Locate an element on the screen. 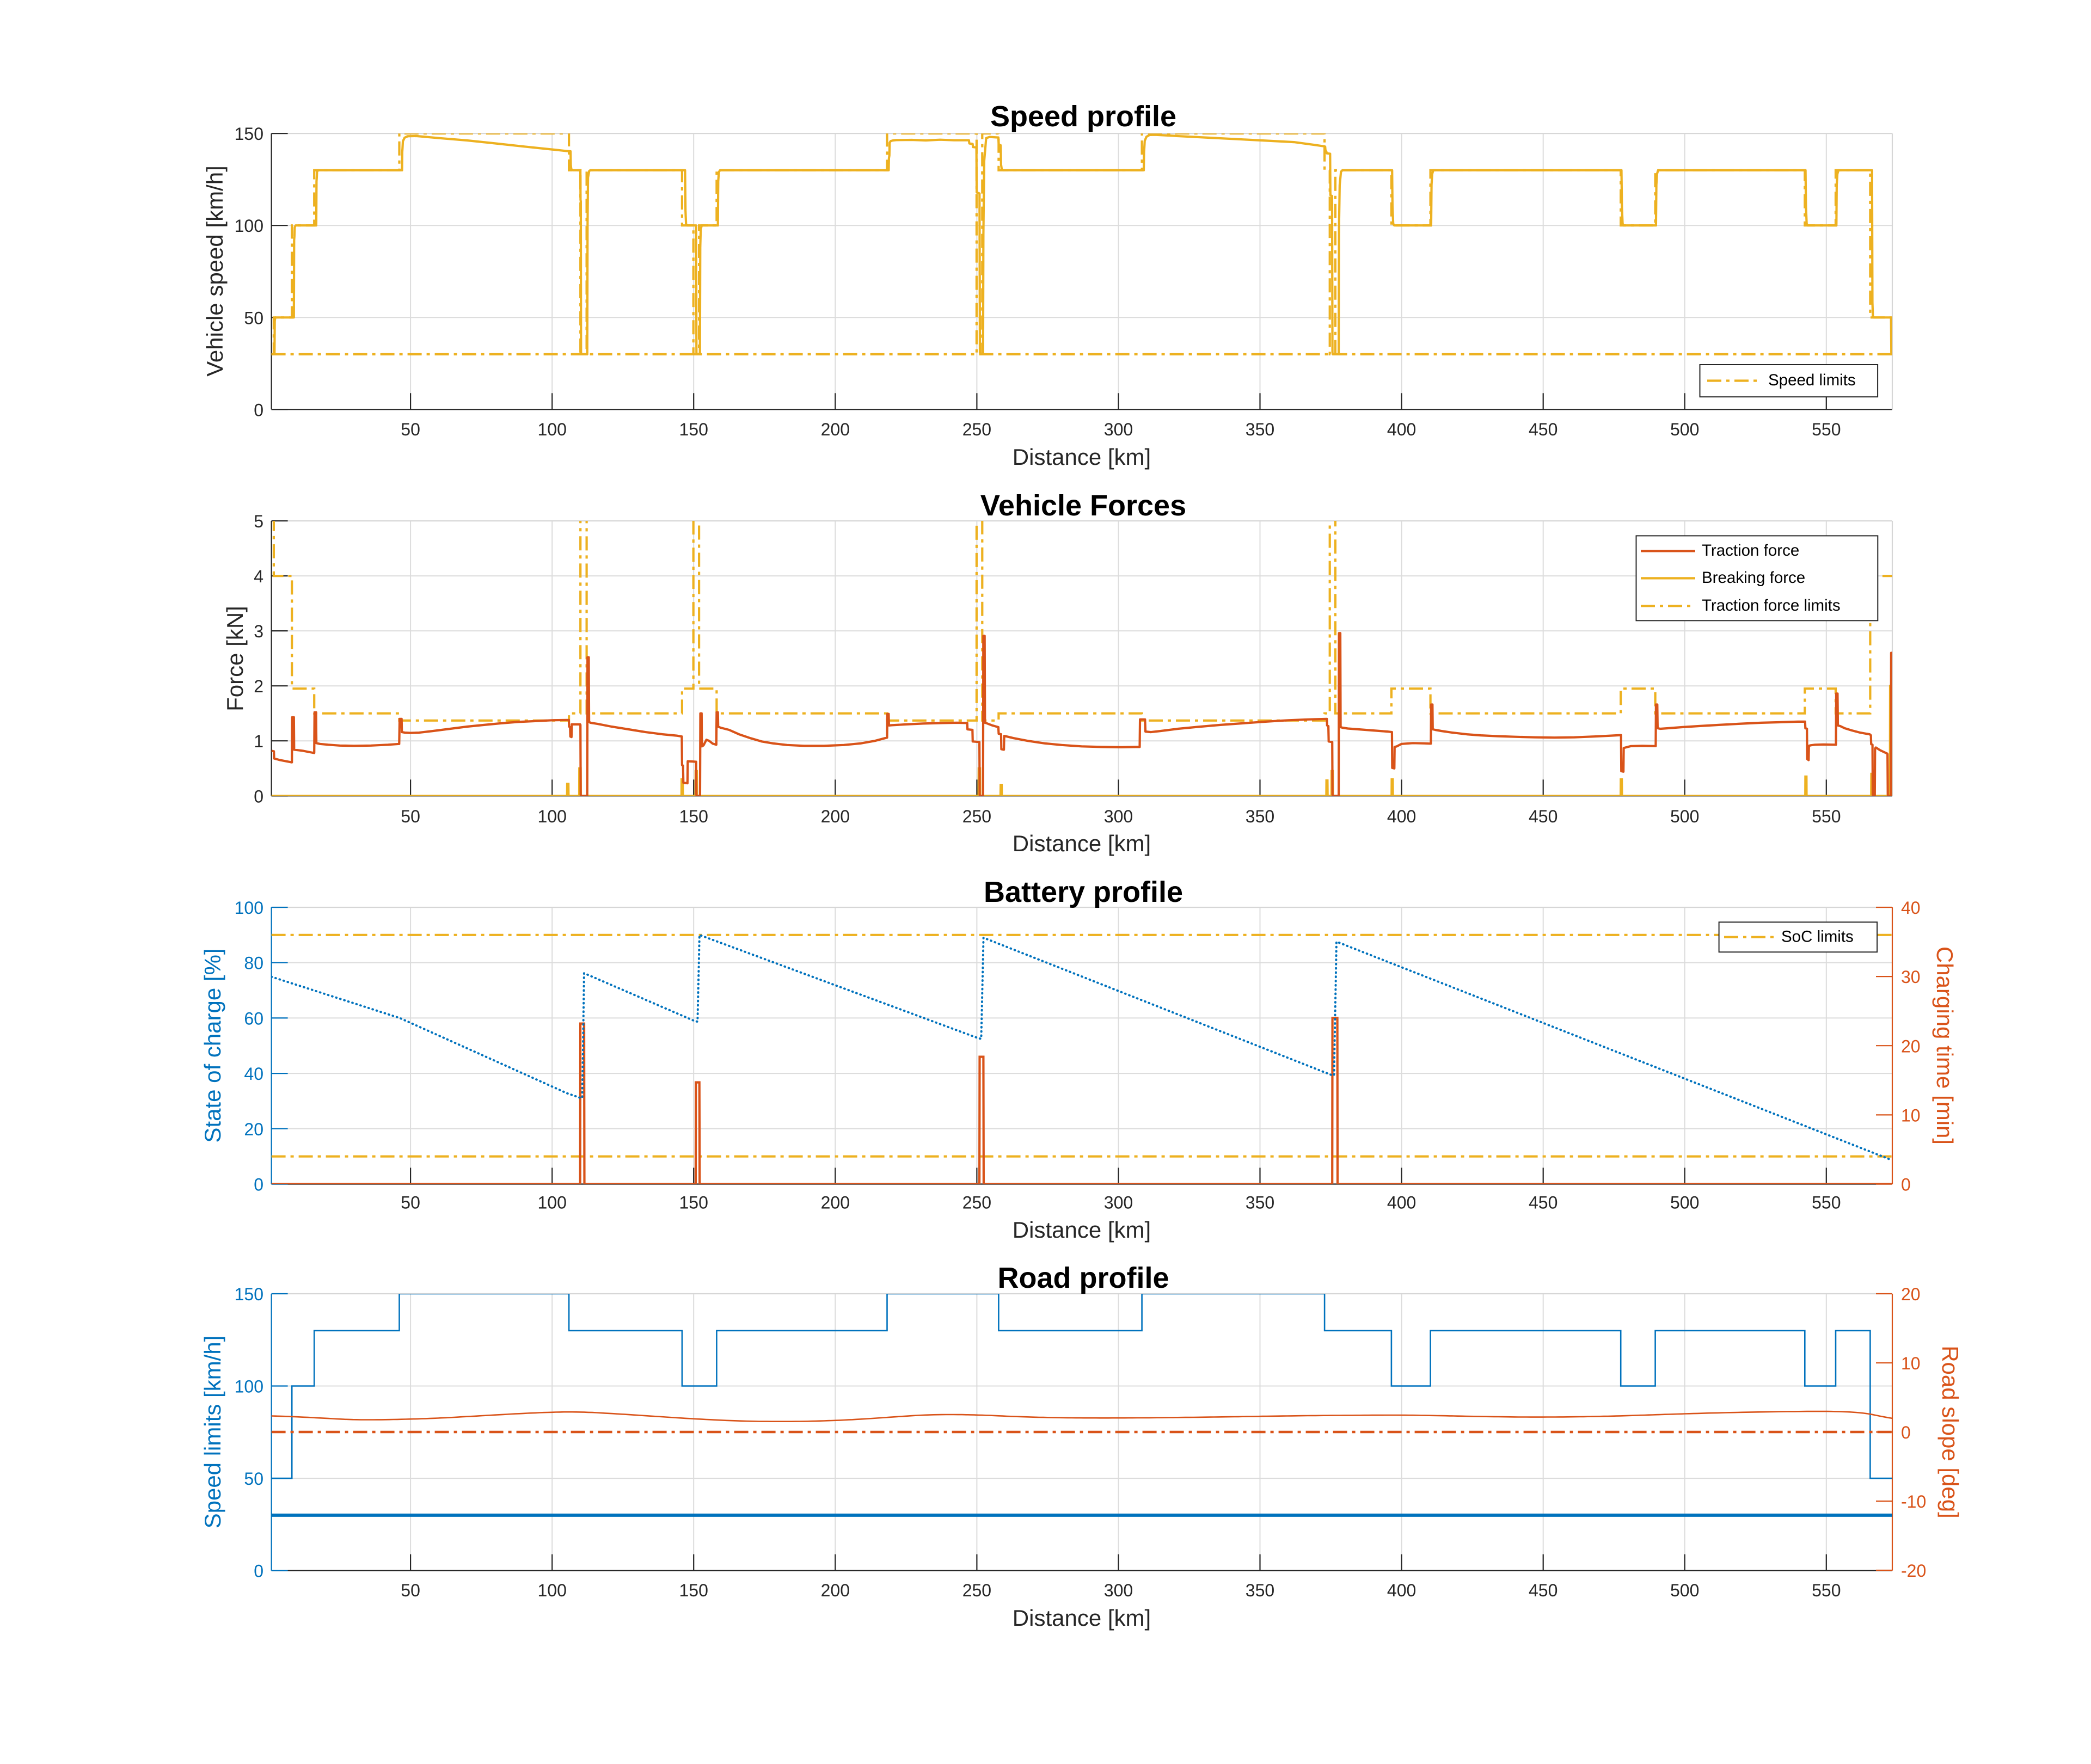  svg-text: Speed limits is located at coordinates (1812, 380).